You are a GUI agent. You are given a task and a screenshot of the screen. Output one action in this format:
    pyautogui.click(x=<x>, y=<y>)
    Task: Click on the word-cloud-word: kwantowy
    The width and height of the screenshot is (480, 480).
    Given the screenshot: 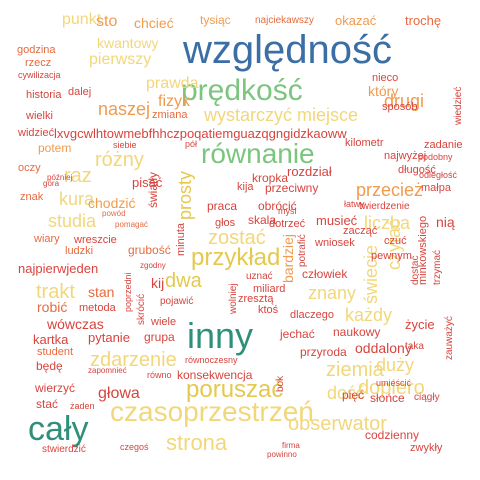 What is the action you would take?
    pyautogui.click(x=128, y=43)
    